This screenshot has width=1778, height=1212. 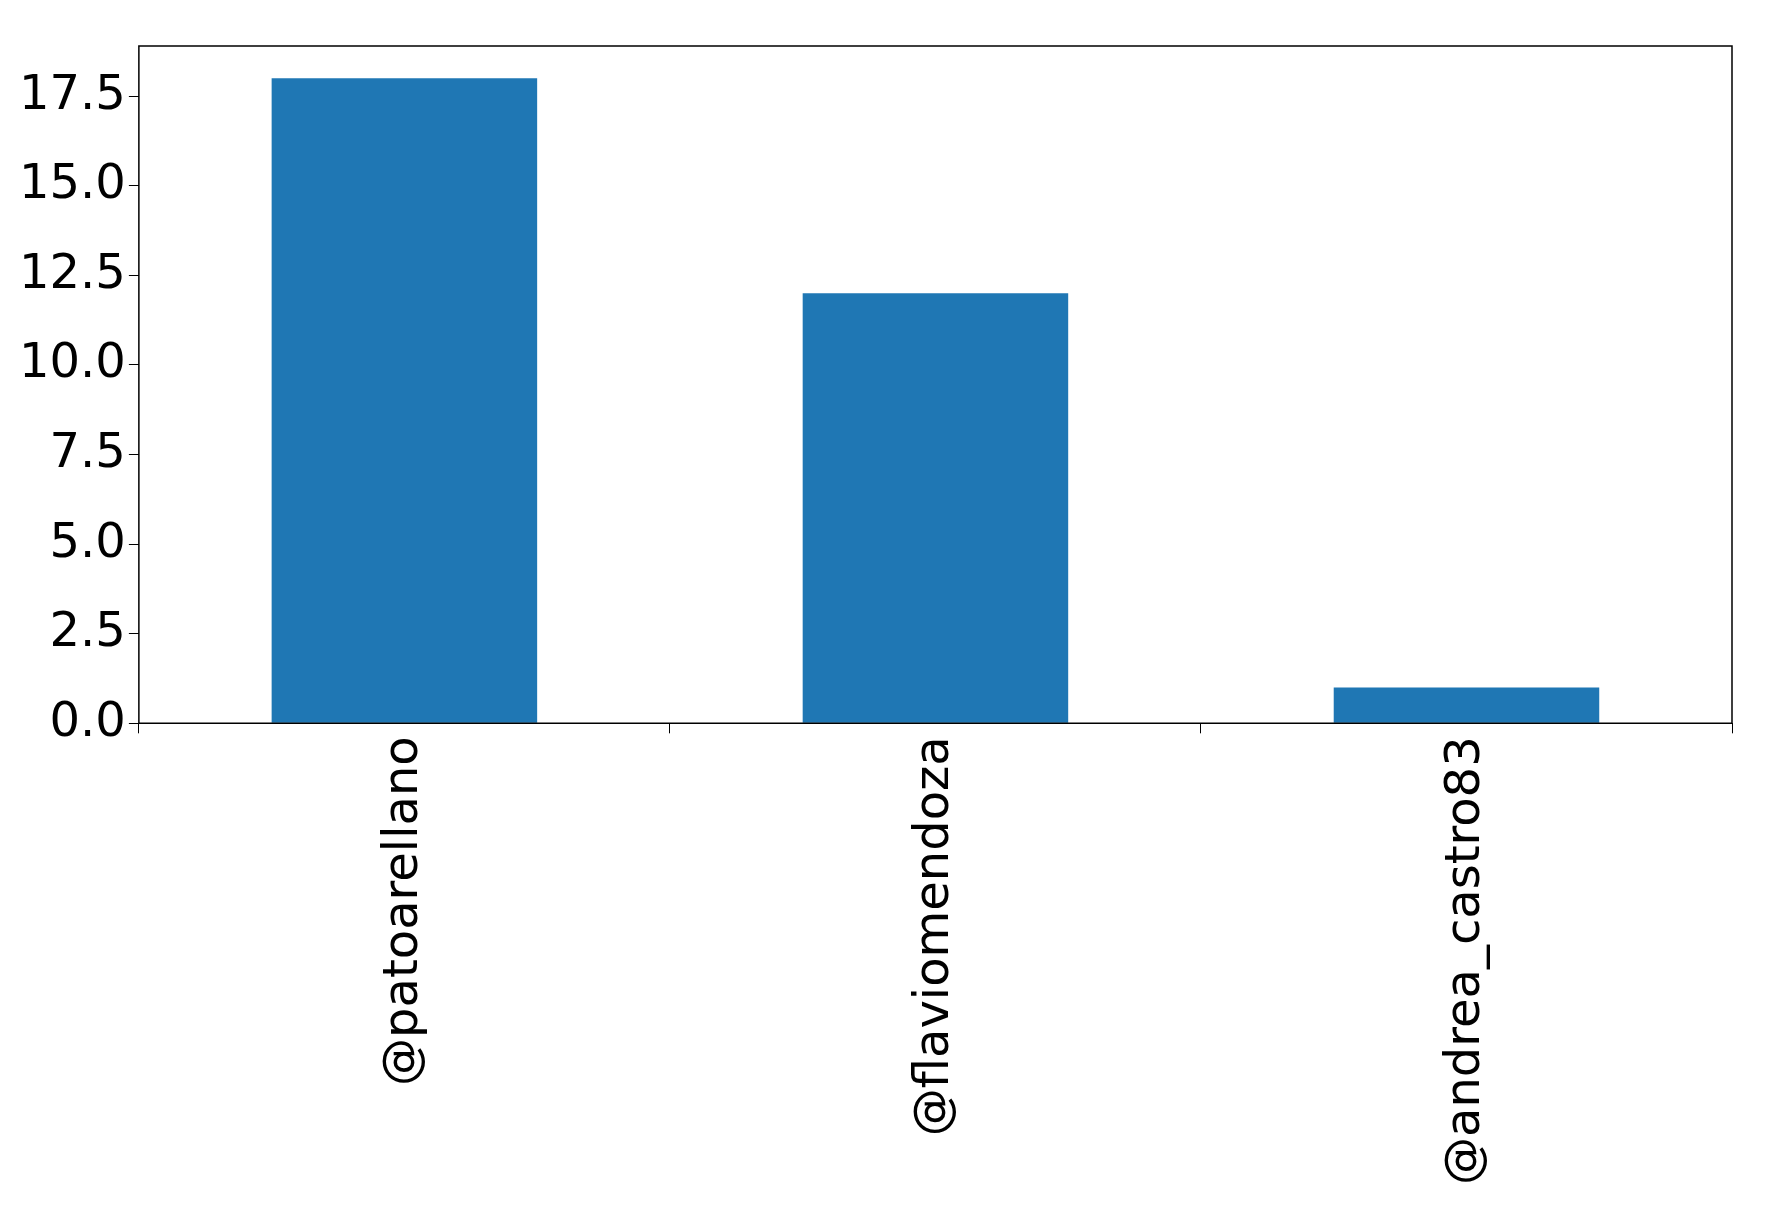 What do you see at coordinates (87, 718) in the screenshot?
I see `y-tick-label: 0.0` at bounding box center [87, 718].